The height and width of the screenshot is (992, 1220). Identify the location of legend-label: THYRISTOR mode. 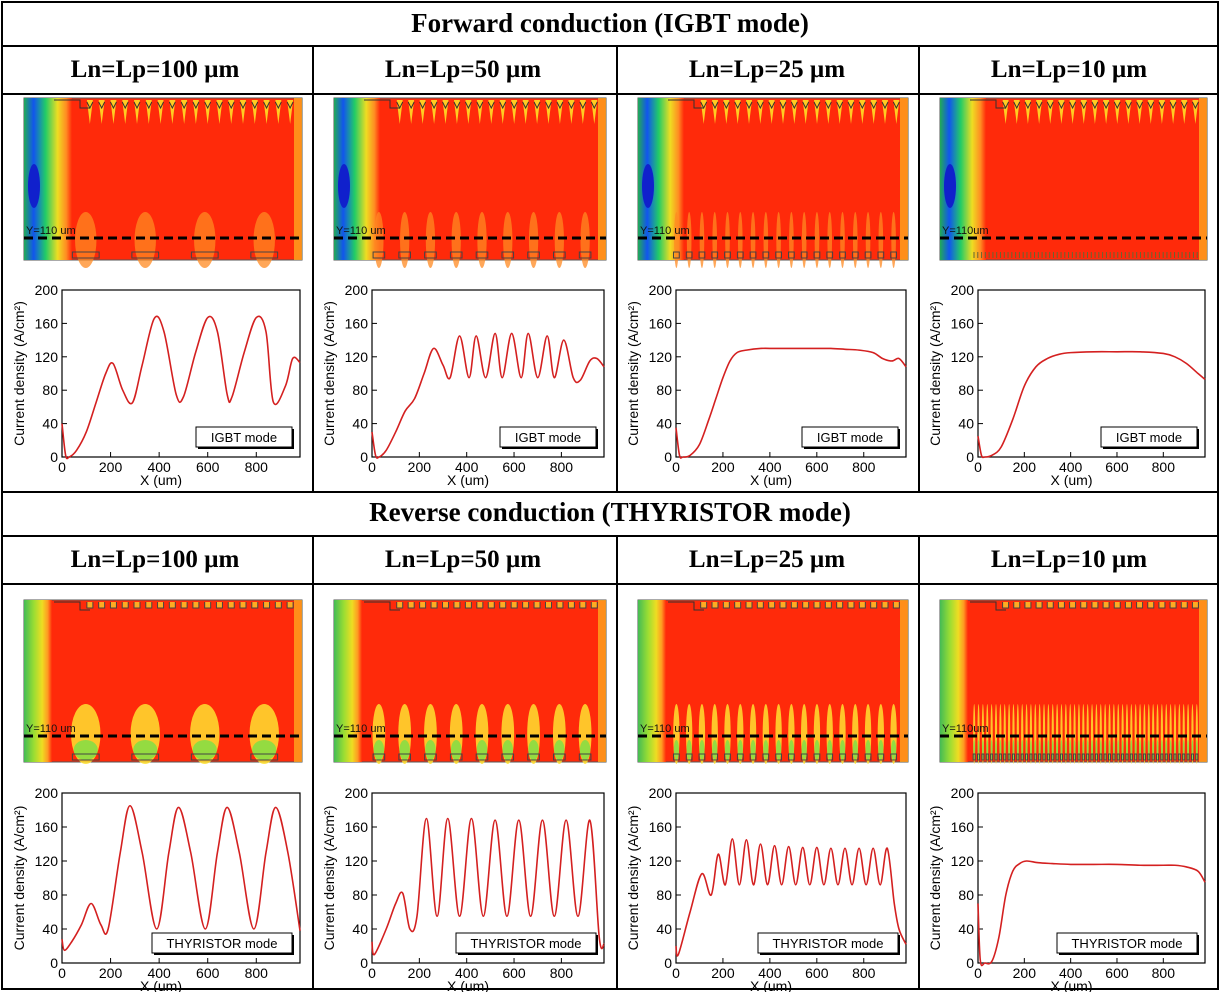
(827, 943).